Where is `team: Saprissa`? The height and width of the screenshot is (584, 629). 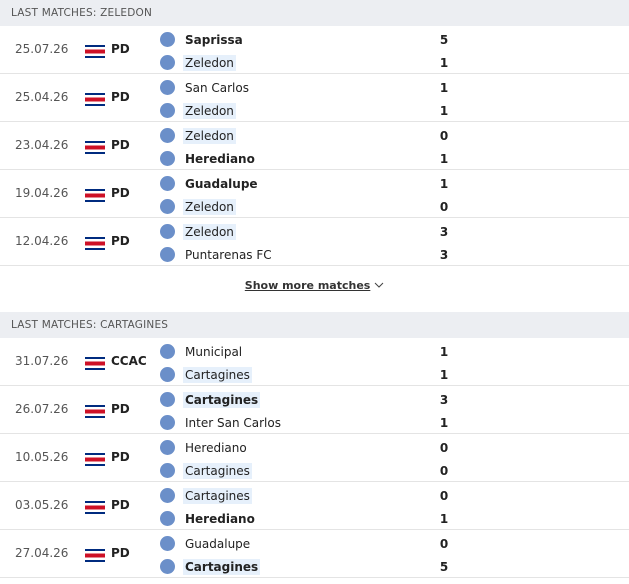 team: Saprissa is located at coordinates (202, 40).